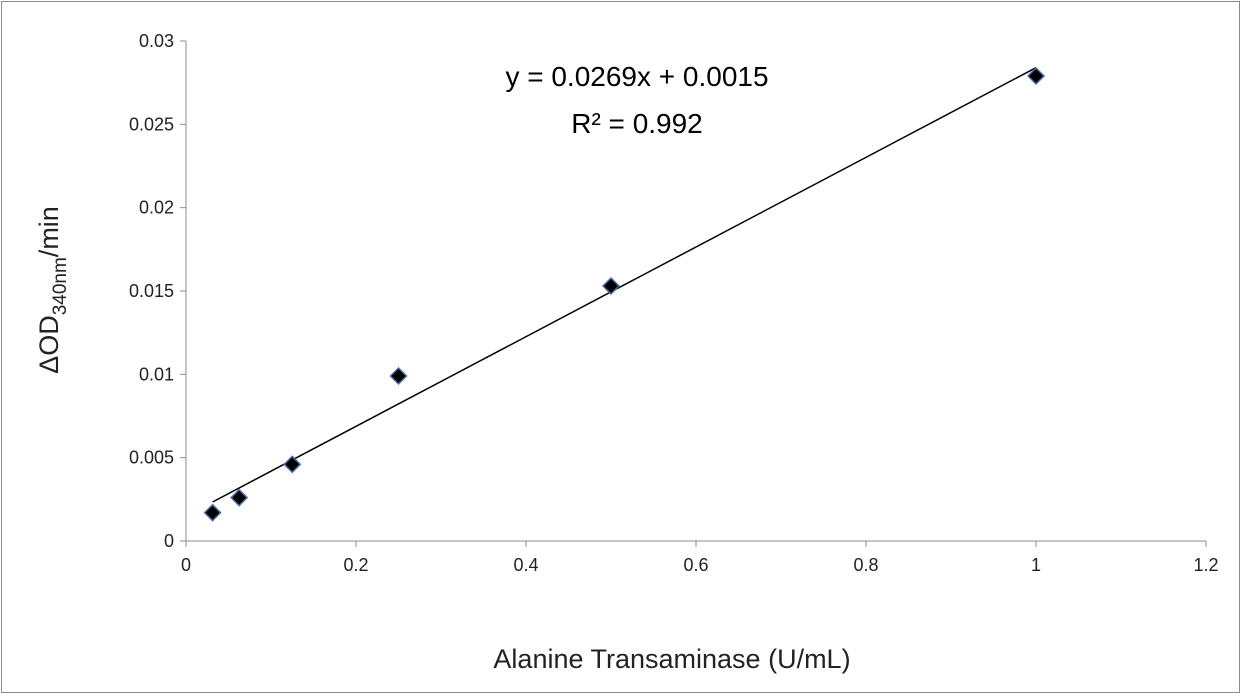 This screenshot has height=696, width=1243. Describe the element at coordinates (156, 208) in the screenshot. I see `y-tick-label: 0.02` at that location.